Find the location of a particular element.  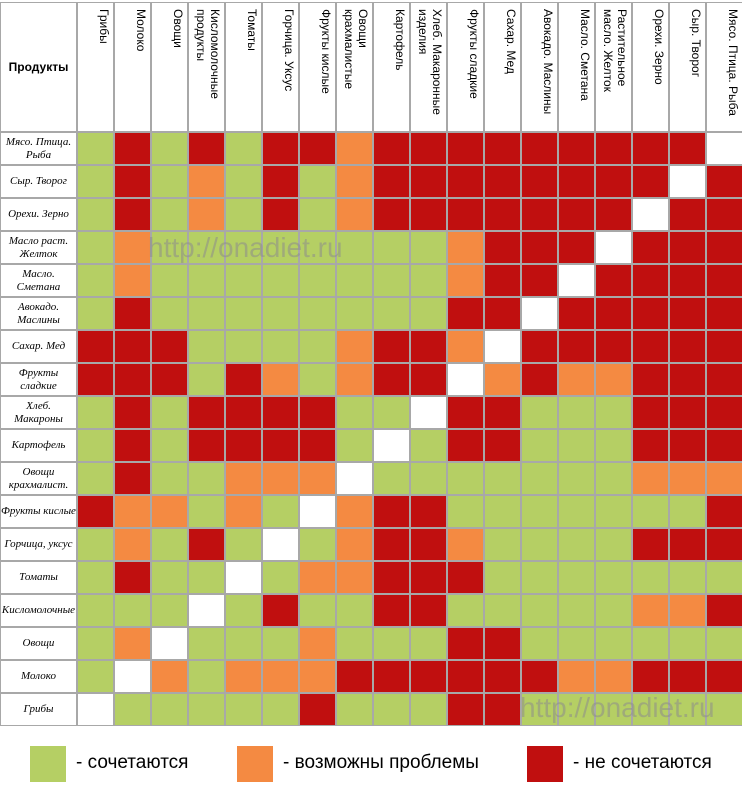

column-header: Молоко is located at coordinates (132, 67).